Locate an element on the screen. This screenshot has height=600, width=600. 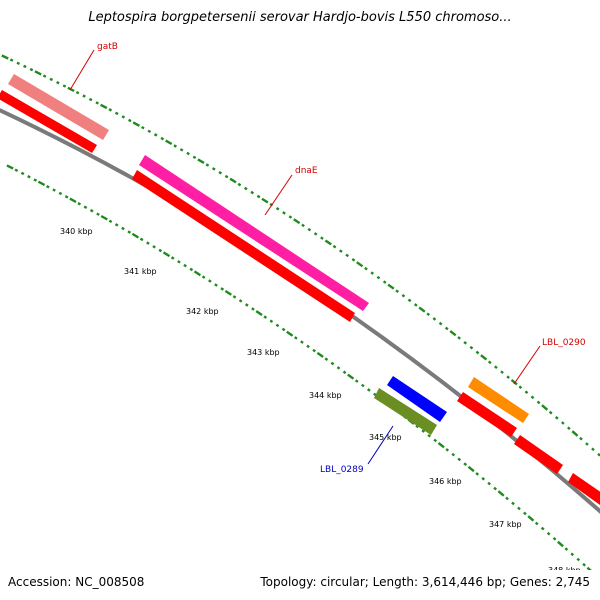
scale-label-346: 346 kbp is located at coordinates (445, 481).